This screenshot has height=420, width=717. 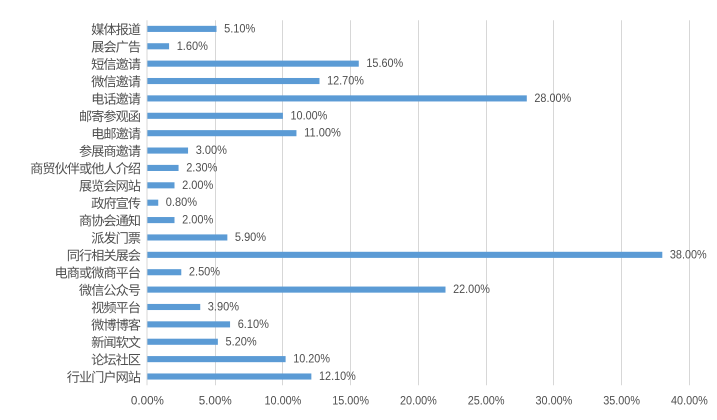 I want to click on svg-text: 3.00%, so click(x=211, y=150).